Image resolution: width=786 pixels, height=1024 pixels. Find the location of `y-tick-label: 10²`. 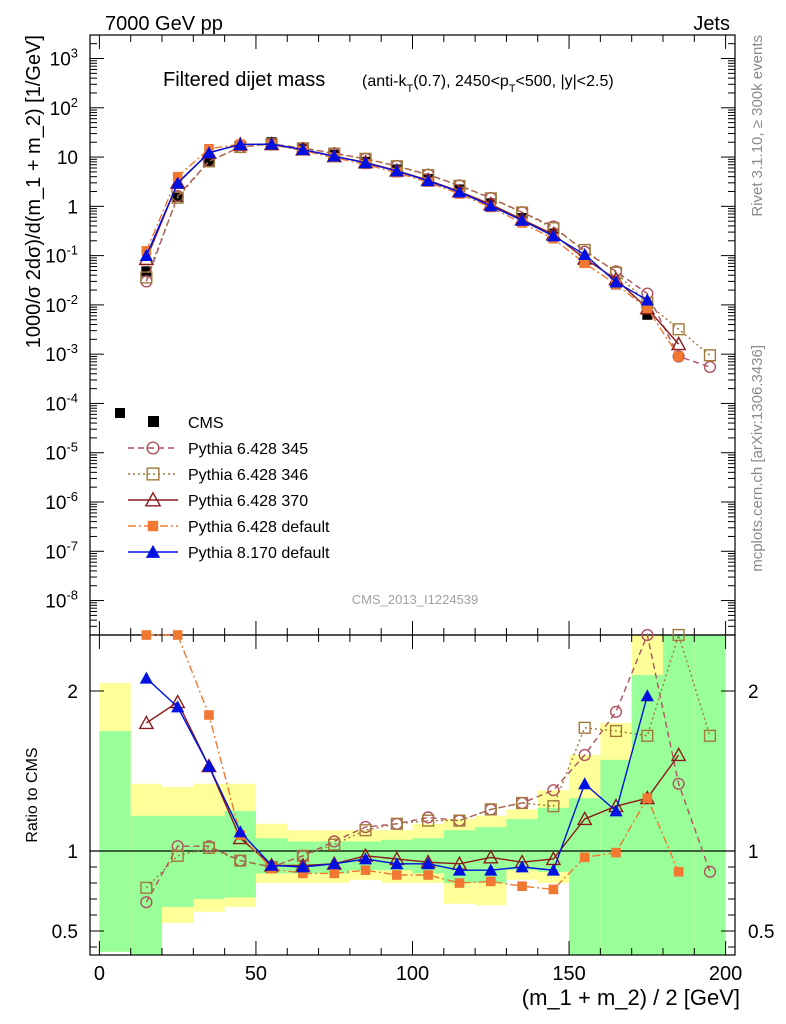

y-tick-label: 10² is located at coordinates (64, 107).